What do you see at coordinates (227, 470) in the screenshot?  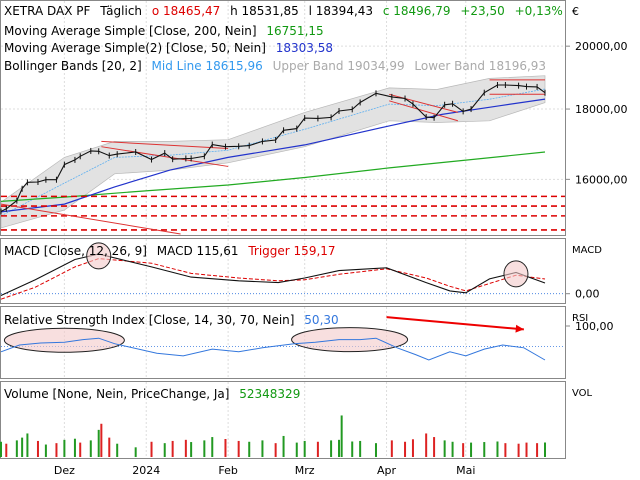 I see `x-tick-label: Feb` at bounding box center [227, 470].